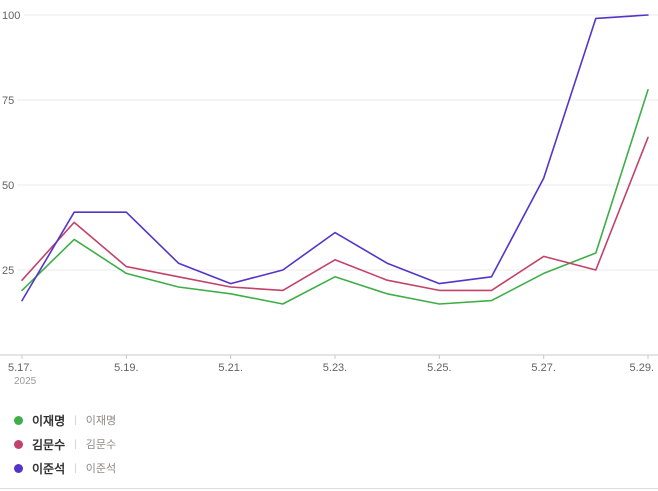 This screenshot has height=491, width=658. I want to click on legend-item: 김문수 | 김문수, so click(65, 444).